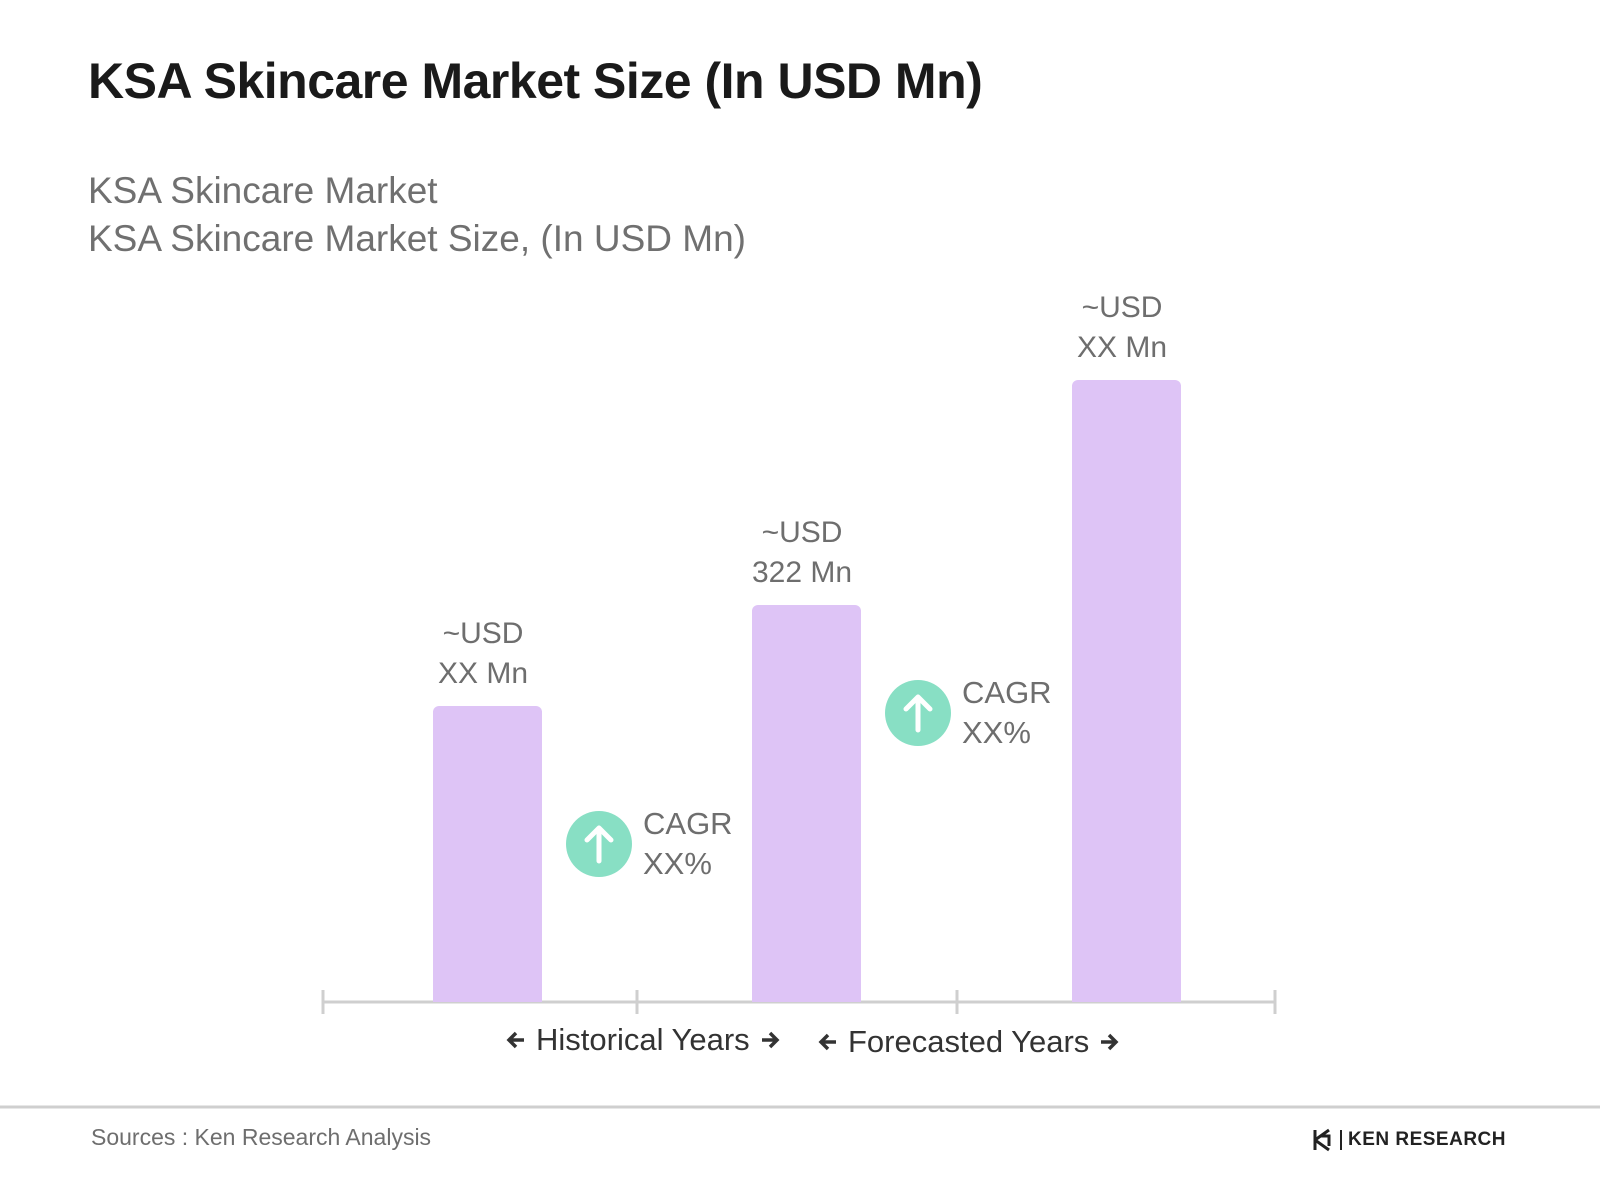  What do you see at coordinates (799, 1002) in the screenshot?
I see `x-axis` at bounding box center [799, 1002].